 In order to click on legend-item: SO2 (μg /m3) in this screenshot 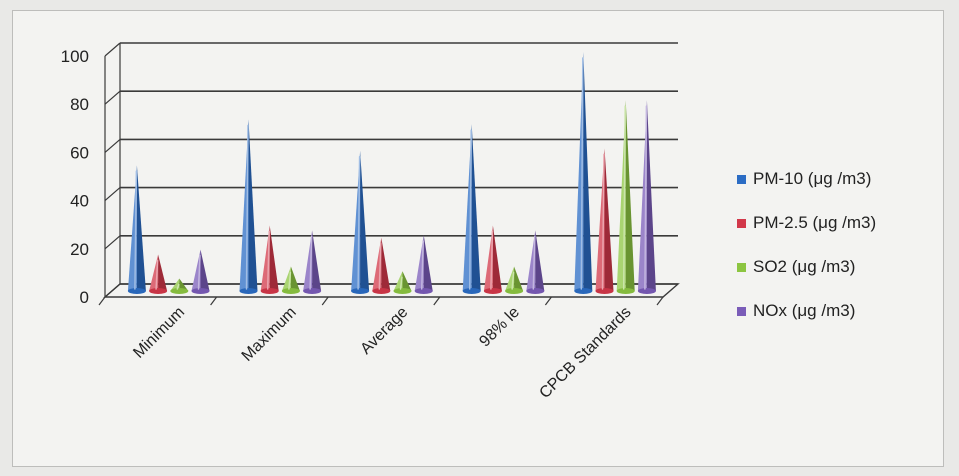, I will do `click(806, 267)`.